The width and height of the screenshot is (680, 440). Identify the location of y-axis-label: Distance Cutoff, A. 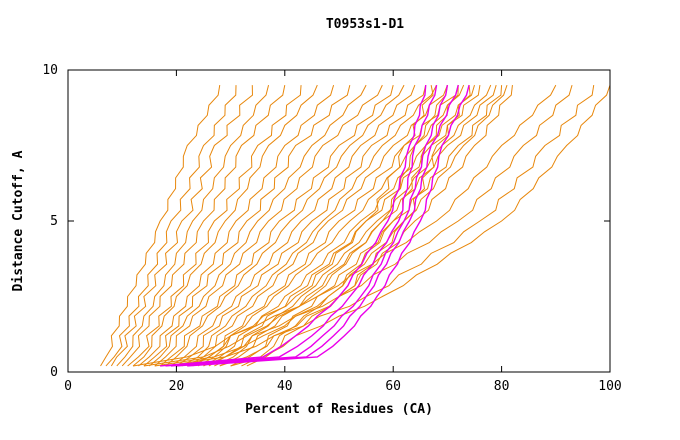
(18, 220).